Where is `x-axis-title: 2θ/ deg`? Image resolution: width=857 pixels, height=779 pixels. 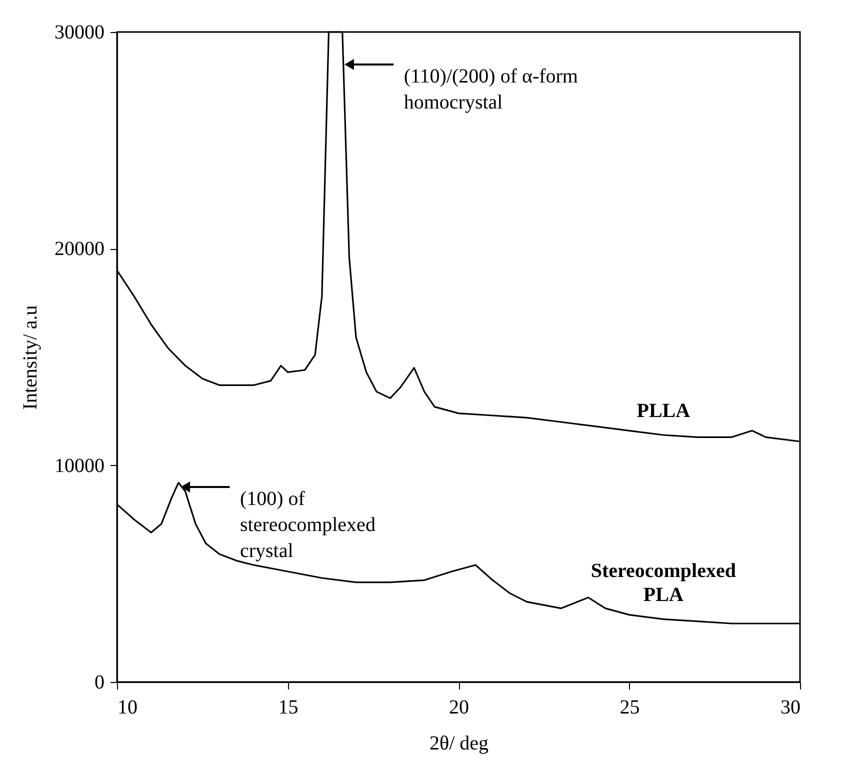
x-axis-title: 2θ/ deg is located at coordinates (459, 743).